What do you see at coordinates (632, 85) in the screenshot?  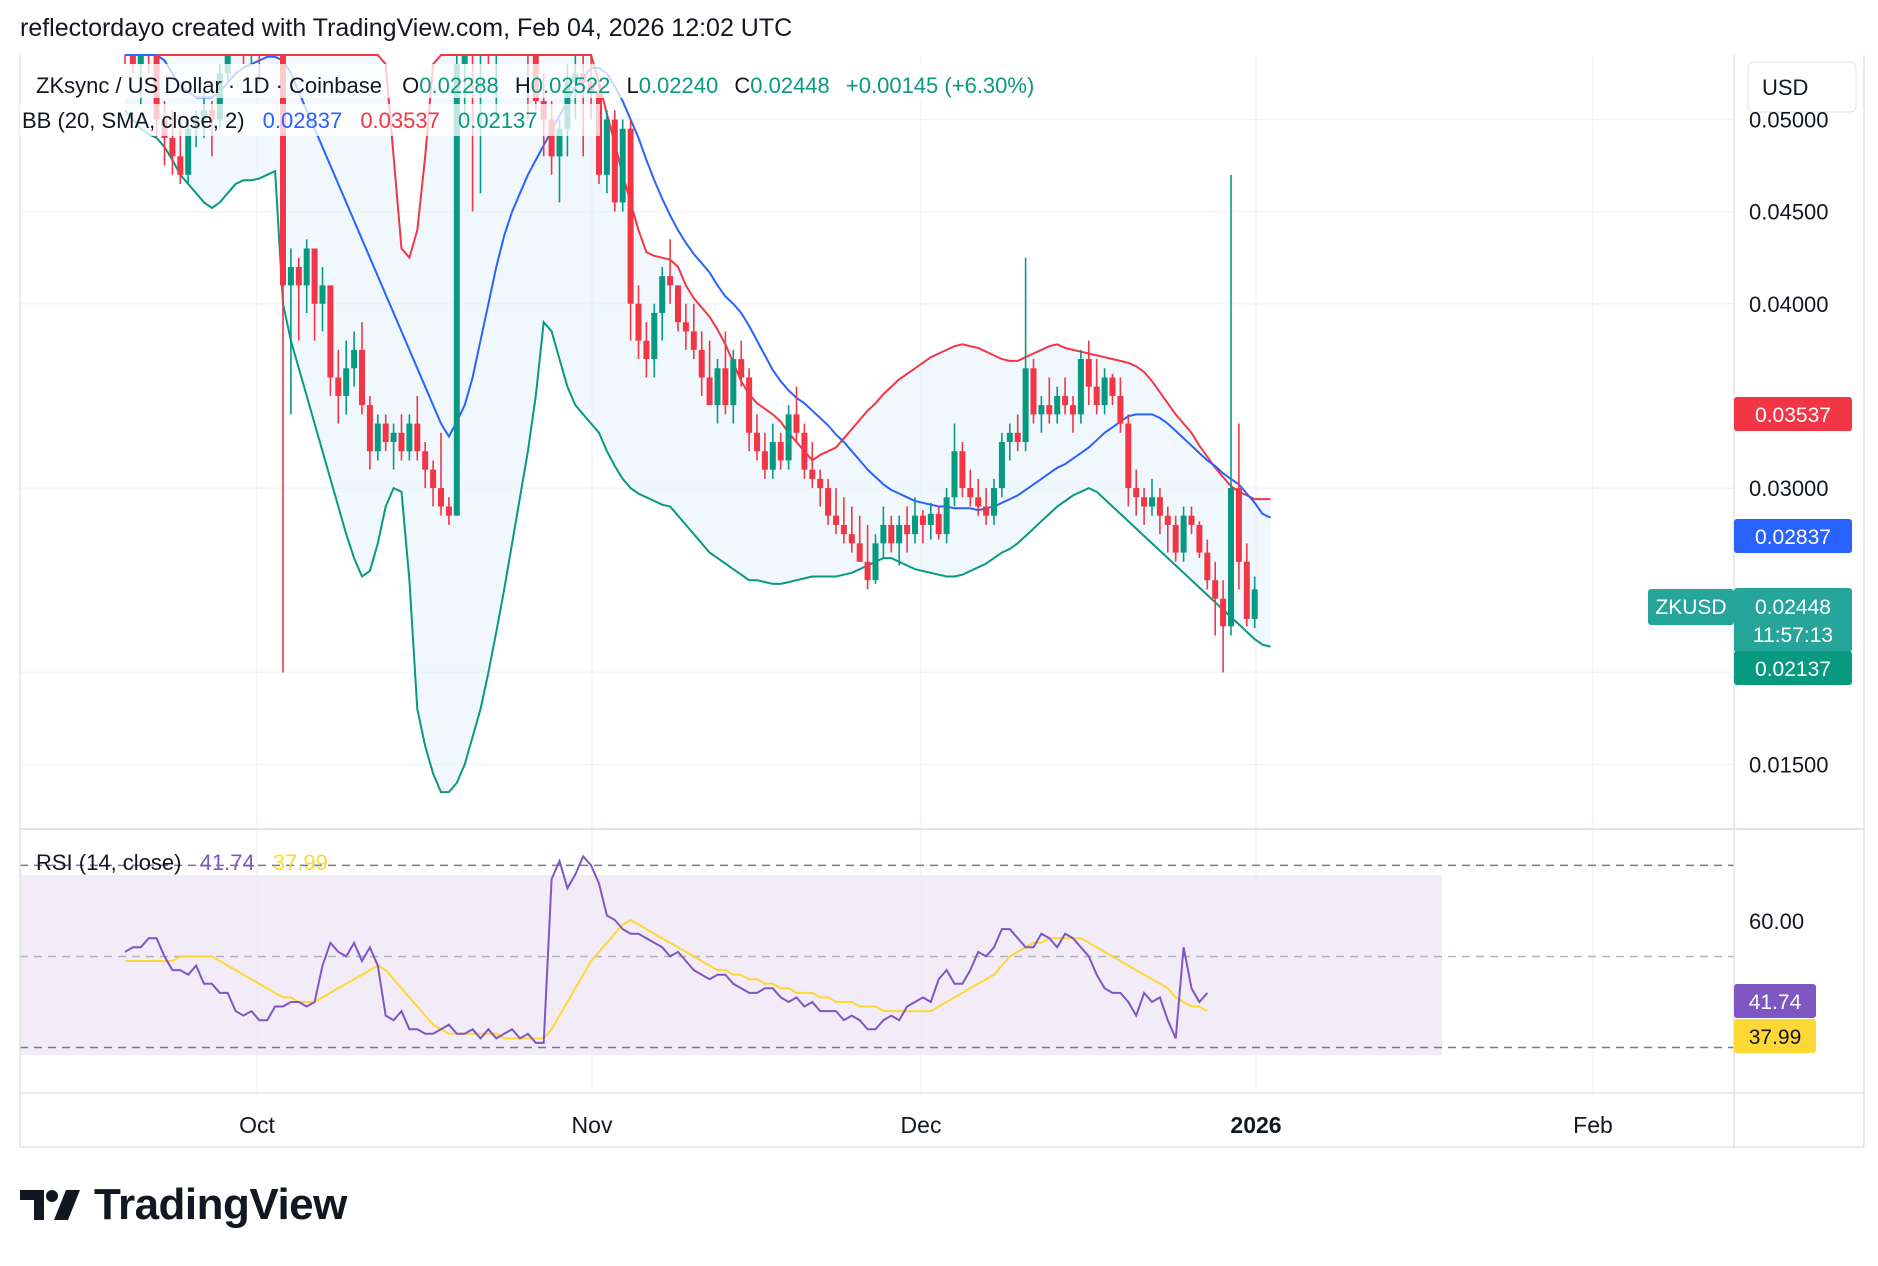 I see `low-label: L` at bounding box center [632, 85].